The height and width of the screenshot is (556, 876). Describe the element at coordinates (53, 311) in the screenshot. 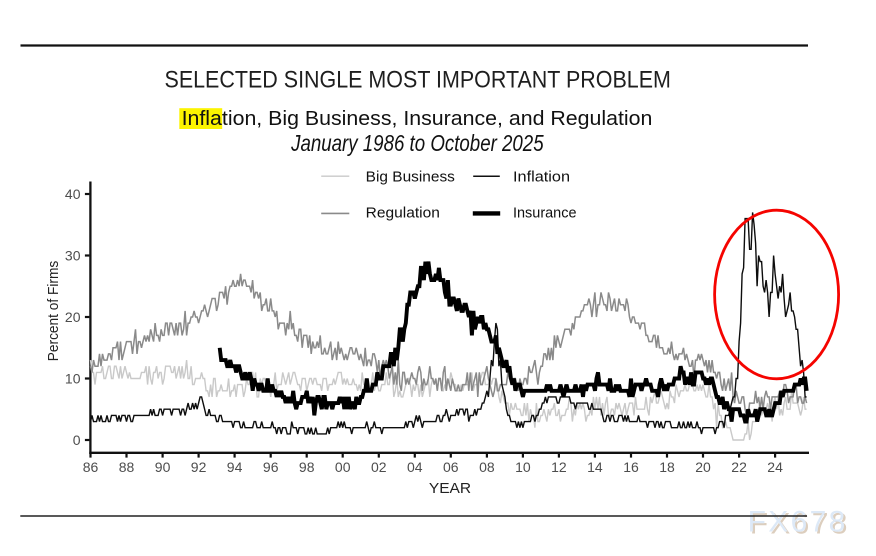

I see `svg-text: Percent of Firms` at that location.